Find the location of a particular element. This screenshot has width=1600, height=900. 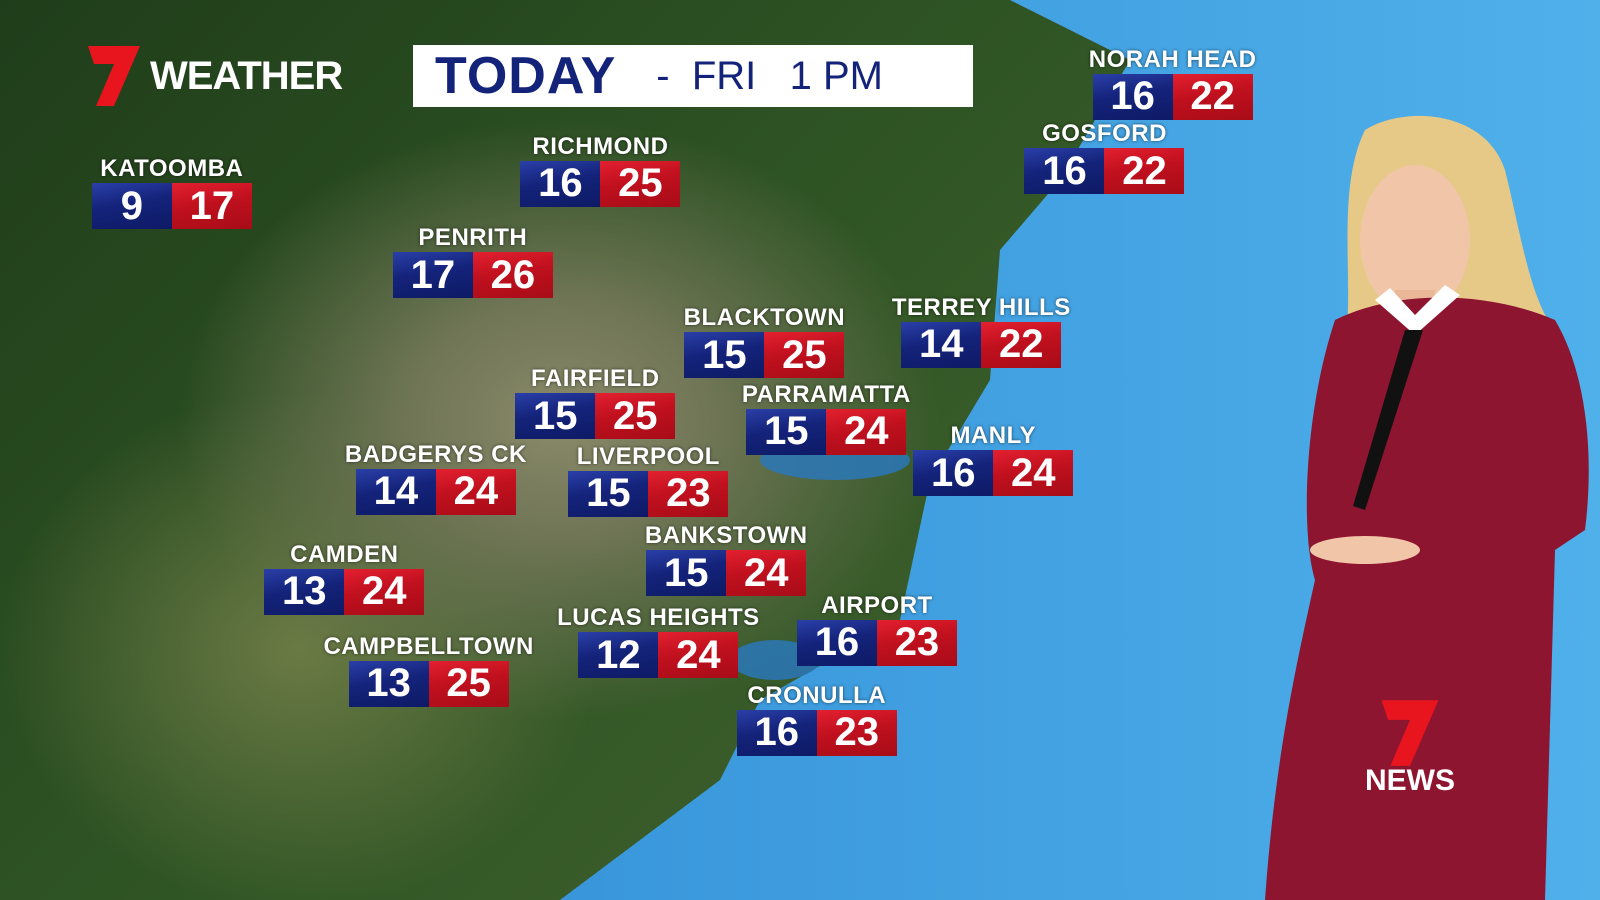

city-forecast: RICHMOND 16 25 is located at coordinates (600, 169).